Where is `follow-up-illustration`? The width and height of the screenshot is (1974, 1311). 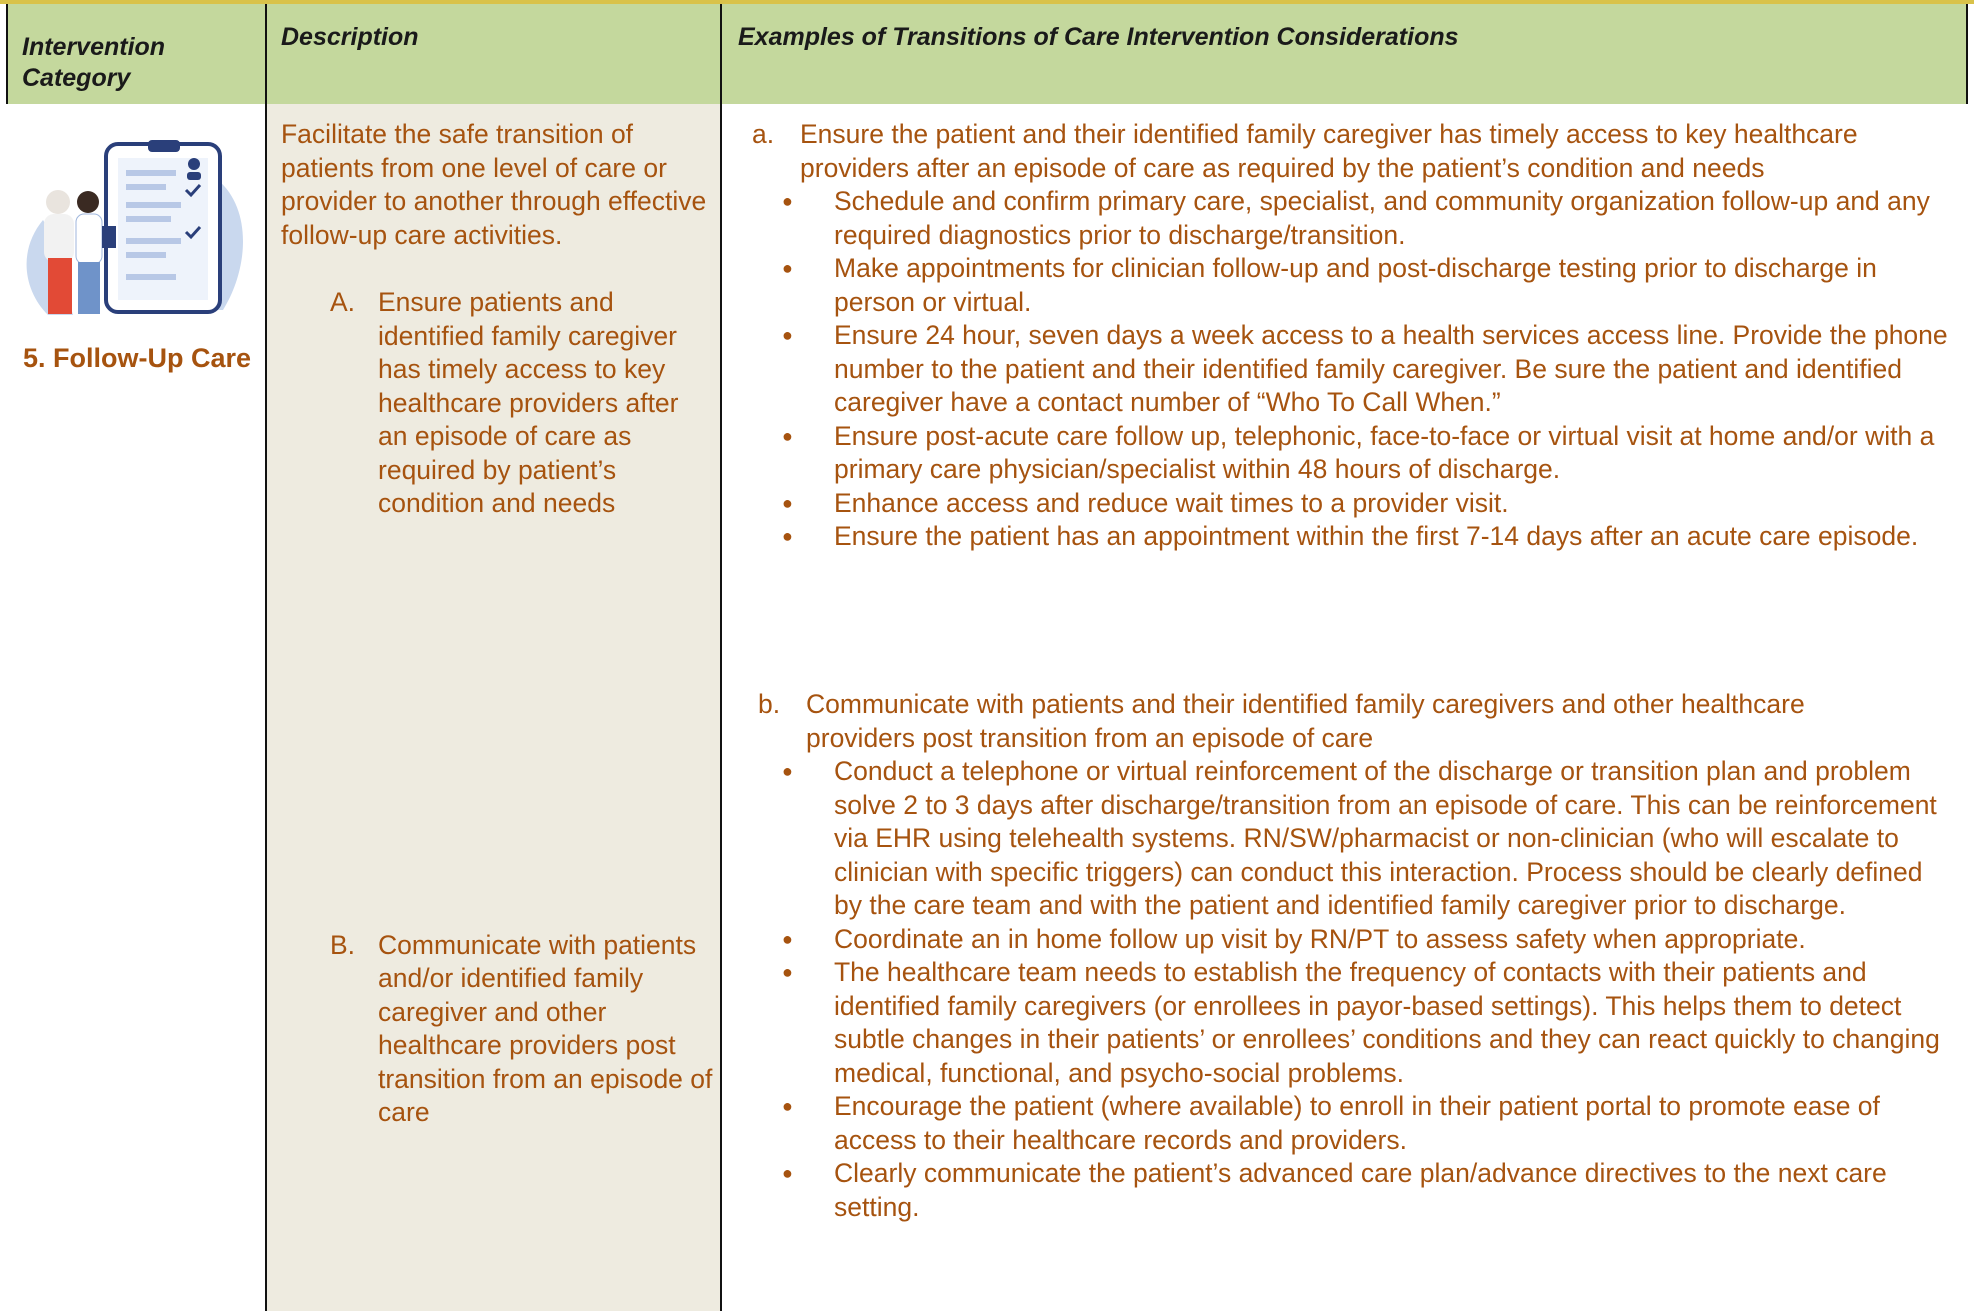 follow-up-illustration is located at coordinates (134, 227).